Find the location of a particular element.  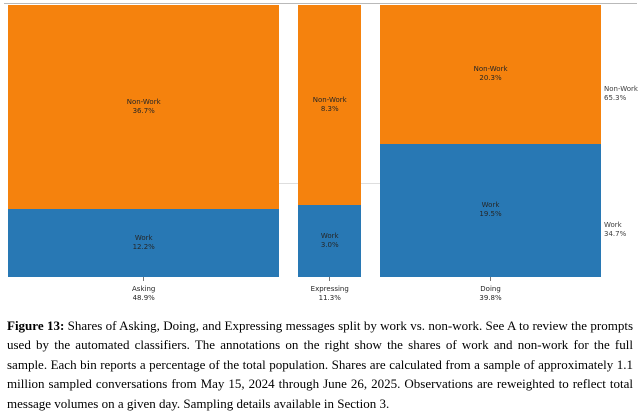

annotation-value: 65.3% is located at coordinates (615, 97).